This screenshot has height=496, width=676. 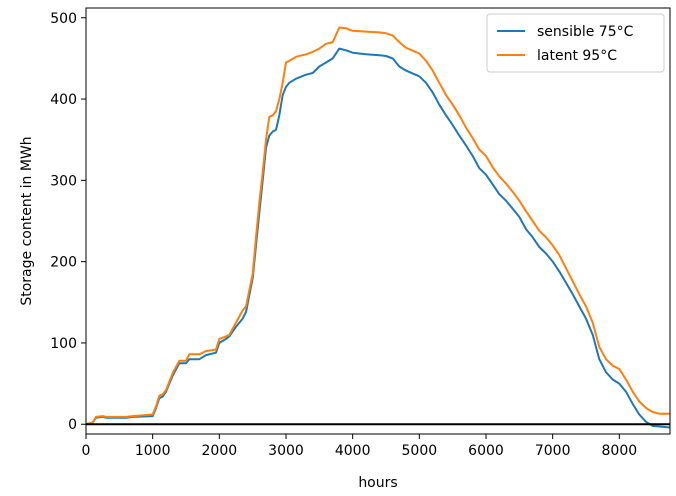 I want to click on x-tick-label: 5000, so click(x=420, y=451).